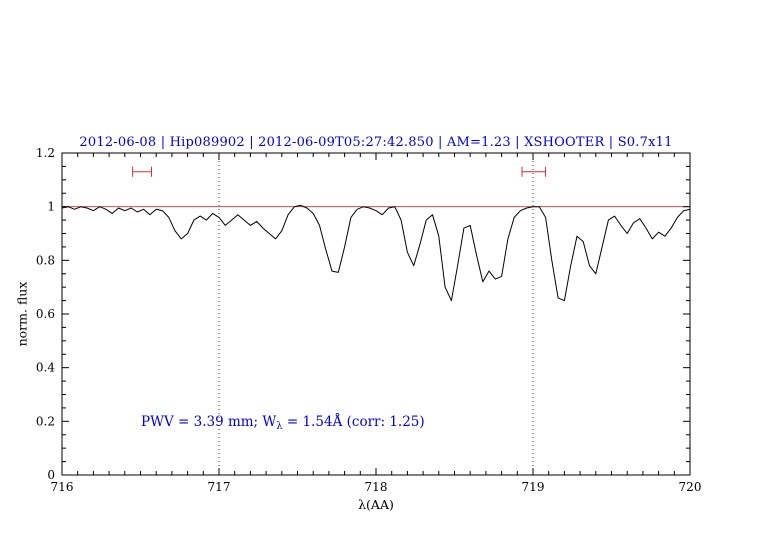 The width and height of the screenshot is (782, 542). Describe the element at coordinates (376, 487) in the screenshot. I see `x-tick-label: 718` at that location.